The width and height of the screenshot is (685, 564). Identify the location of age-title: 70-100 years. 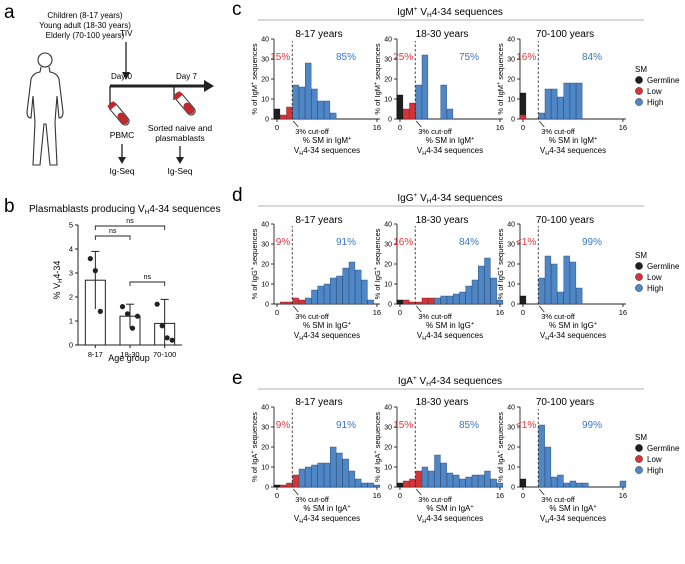
(565, 220).